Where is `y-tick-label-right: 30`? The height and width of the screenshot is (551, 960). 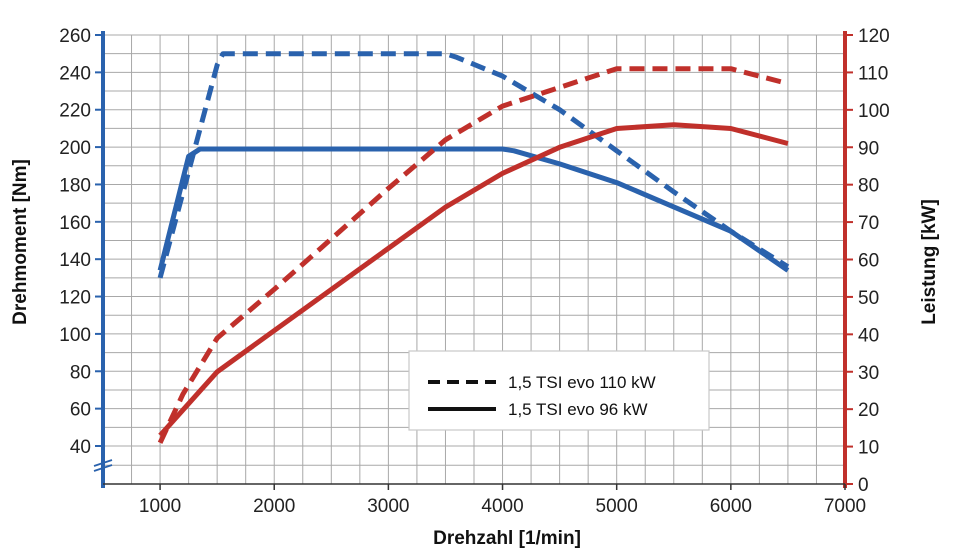 y-tick-label-right: 30 is located at coordinates (868, 373).